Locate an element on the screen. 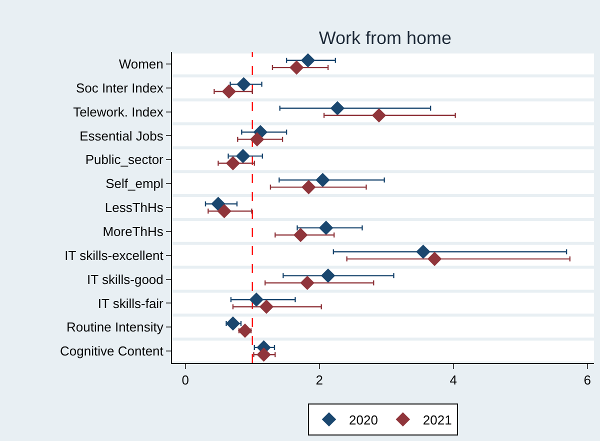 The height and width of the screenshot is (441, 600). y-tick-label: Routine Intensity is located at coordinates (115, 327).